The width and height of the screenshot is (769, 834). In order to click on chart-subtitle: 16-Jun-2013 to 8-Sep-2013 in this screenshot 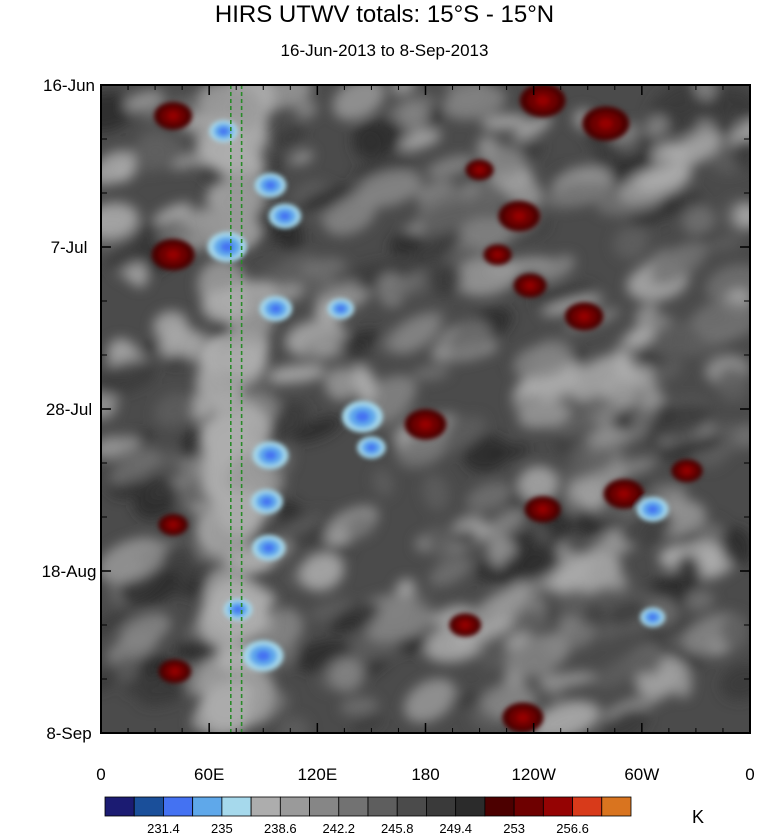, I will do `click(384, 50)`.